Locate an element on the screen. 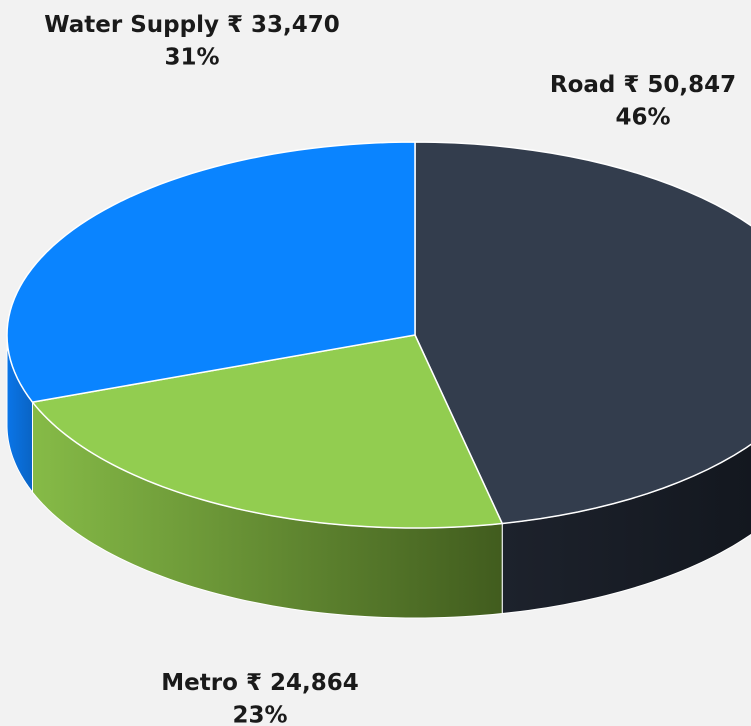 Image resolution: width=751 pixels, height=726 pixels. slice-label: Road ₹ 50,847 is located at coordinates (643, 85).